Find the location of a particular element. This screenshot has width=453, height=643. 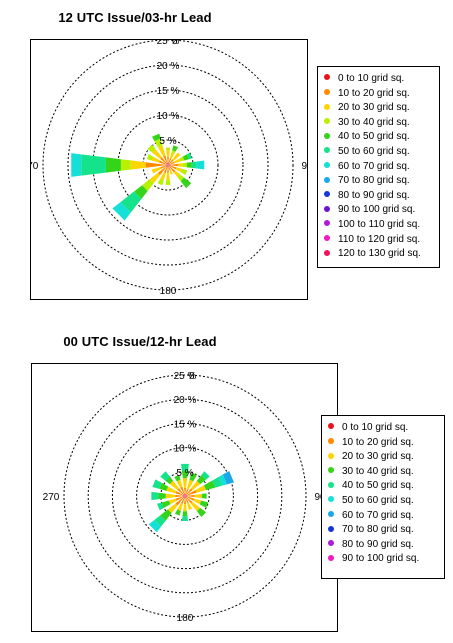

angle-label-90: 90 is located at coordinates (320, 497).